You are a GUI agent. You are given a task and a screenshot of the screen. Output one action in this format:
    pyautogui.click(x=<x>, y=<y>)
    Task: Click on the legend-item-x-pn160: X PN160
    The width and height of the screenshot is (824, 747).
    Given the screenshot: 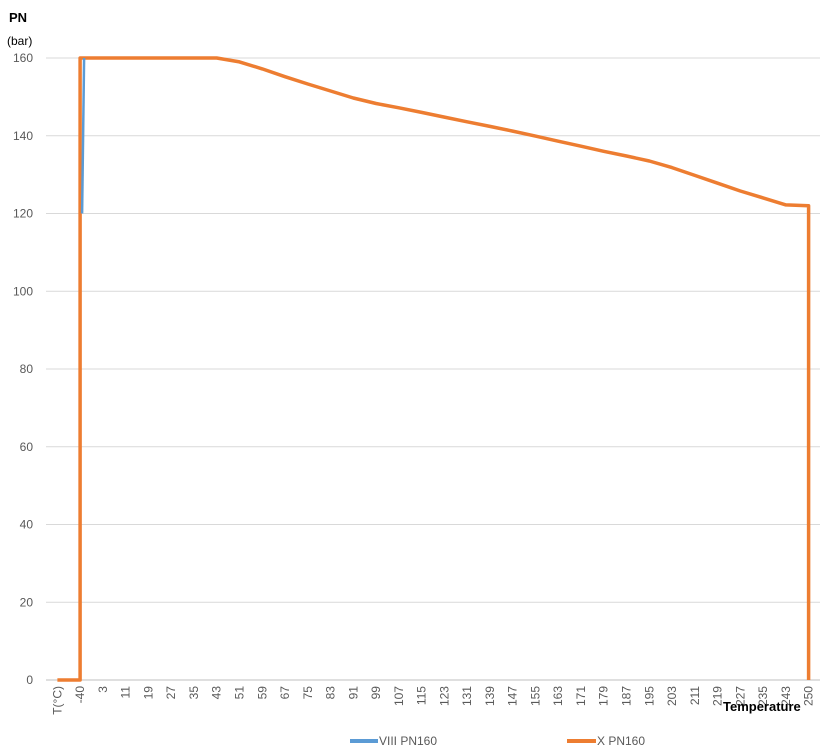 What is the action you would take?
    pyautogui.click(x=606, y=740)
    